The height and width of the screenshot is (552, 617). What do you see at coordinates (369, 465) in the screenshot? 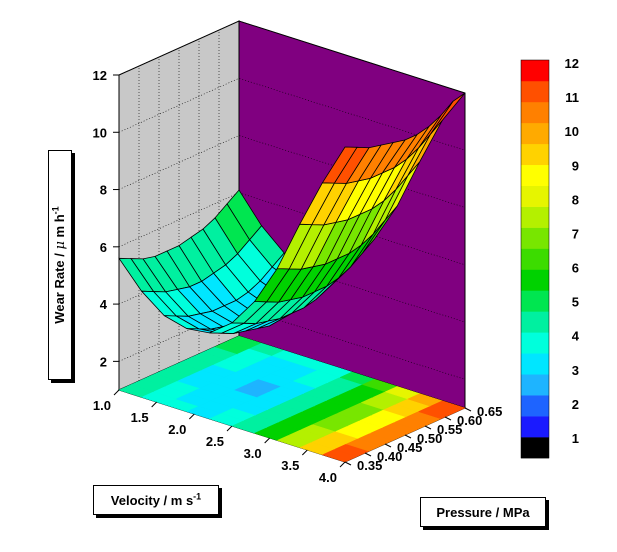
I see `y-tick-label: 0.35` at bounding box center [369, 465].